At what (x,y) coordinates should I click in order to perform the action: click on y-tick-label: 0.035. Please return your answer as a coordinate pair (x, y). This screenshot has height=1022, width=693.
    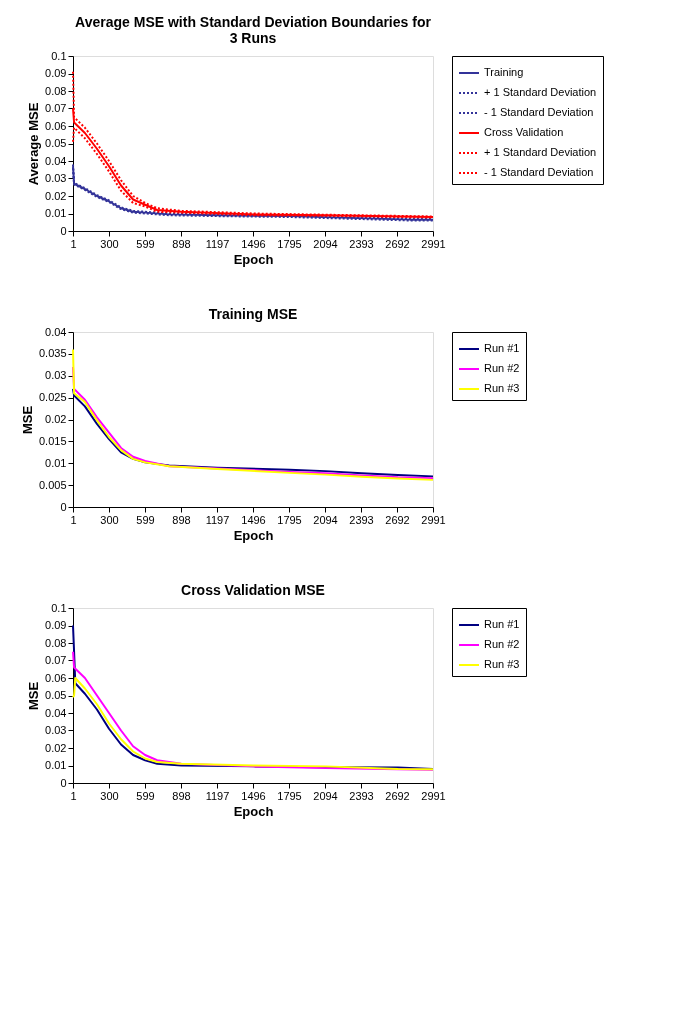
    Looking at the image, I should click on (52, 353).